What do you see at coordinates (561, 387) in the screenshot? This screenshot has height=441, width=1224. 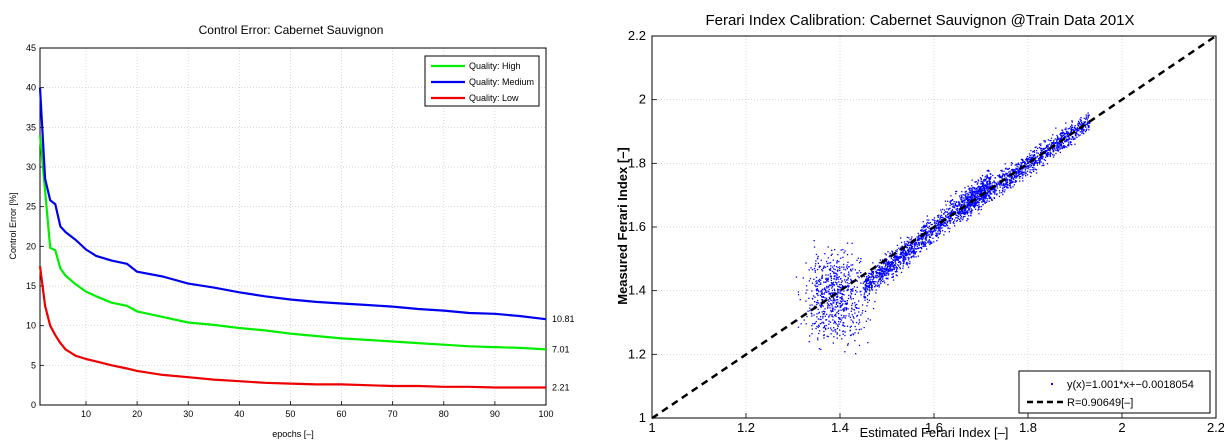 I see `left-end-label: 2.21` at bounding box center [561, 387].